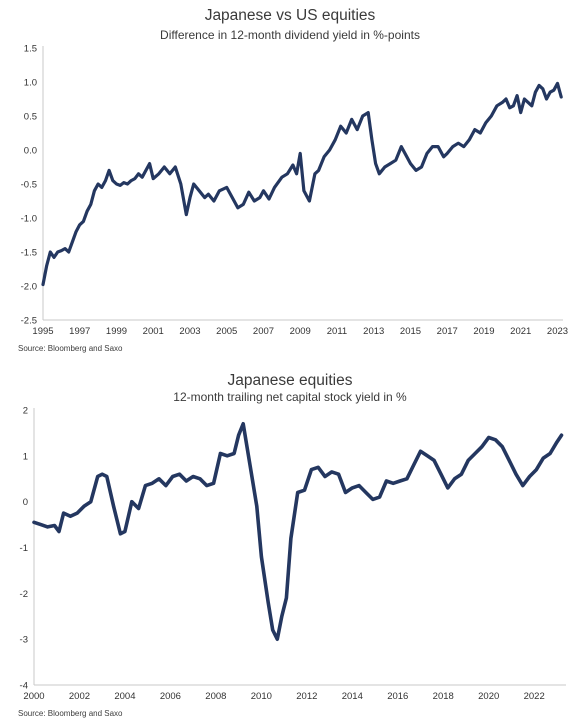  Describe the element at coordinates (42, 331) in the screenshot. I see `x-tick-label: 1995` at that location.